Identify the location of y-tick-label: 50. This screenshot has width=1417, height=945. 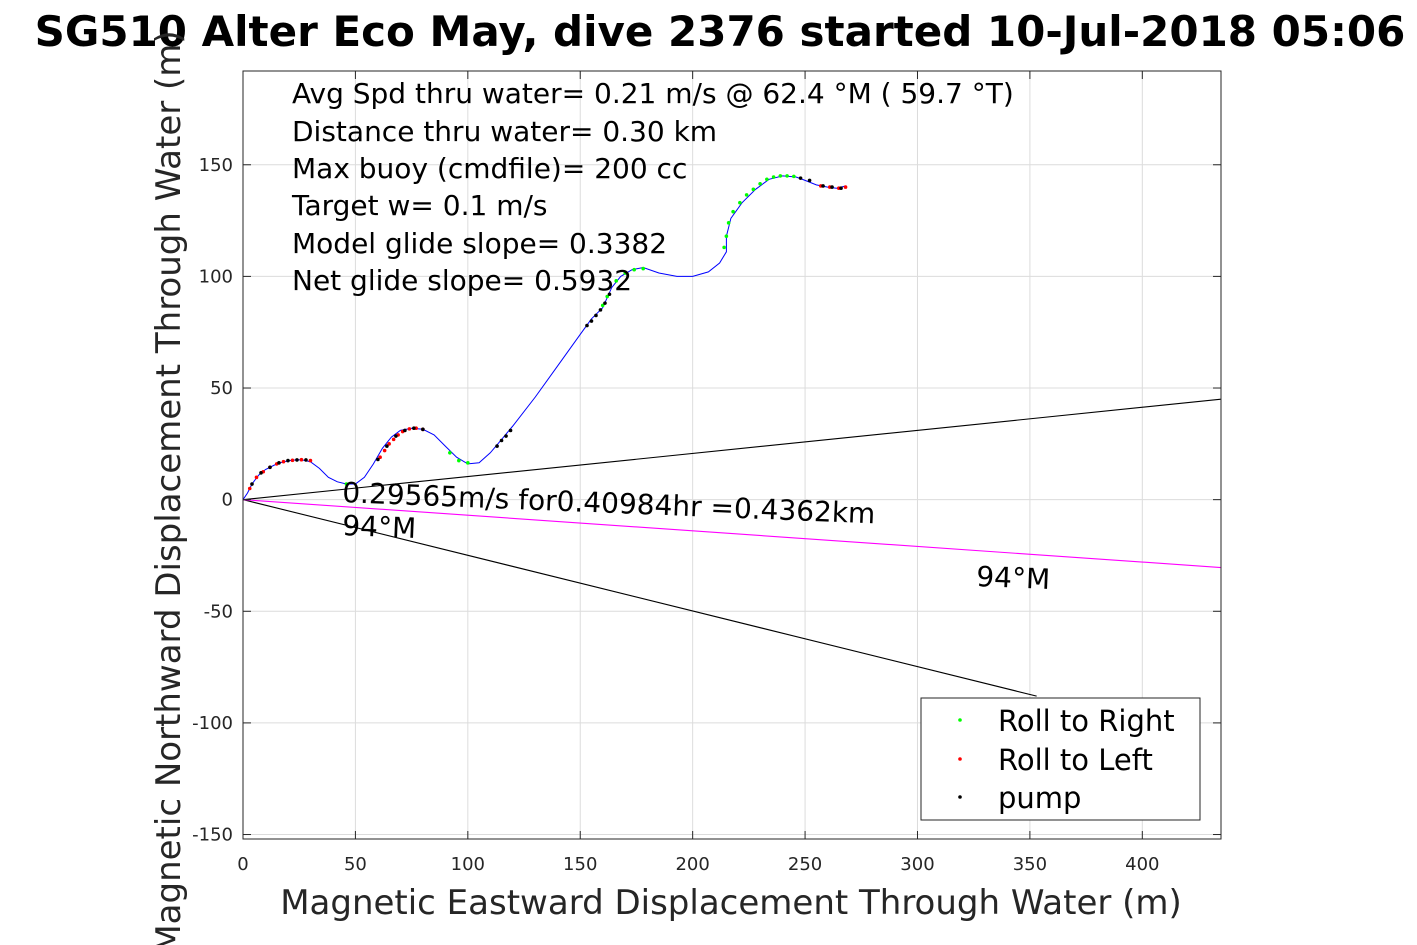
(221, 388).